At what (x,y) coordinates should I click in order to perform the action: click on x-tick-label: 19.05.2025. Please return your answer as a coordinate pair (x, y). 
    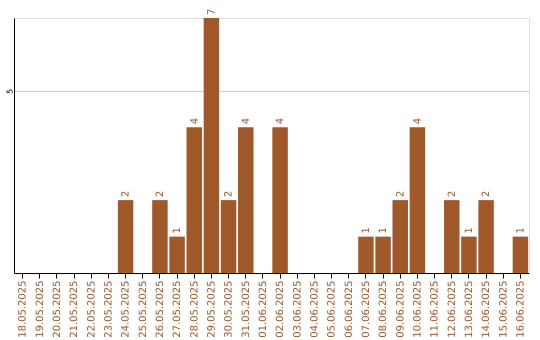
    Looking at the image, I should click on (40, 309).